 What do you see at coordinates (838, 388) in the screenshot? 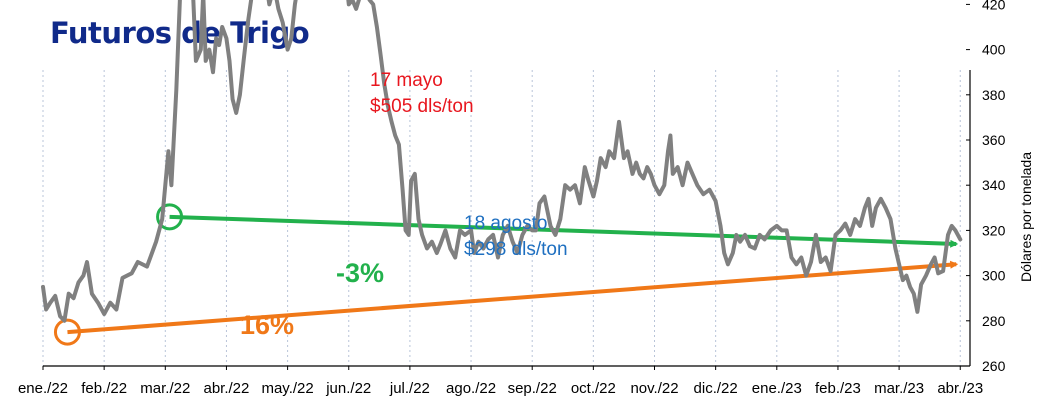
I see `x-tick-label: feb./23` at bounding box center [838, 388].